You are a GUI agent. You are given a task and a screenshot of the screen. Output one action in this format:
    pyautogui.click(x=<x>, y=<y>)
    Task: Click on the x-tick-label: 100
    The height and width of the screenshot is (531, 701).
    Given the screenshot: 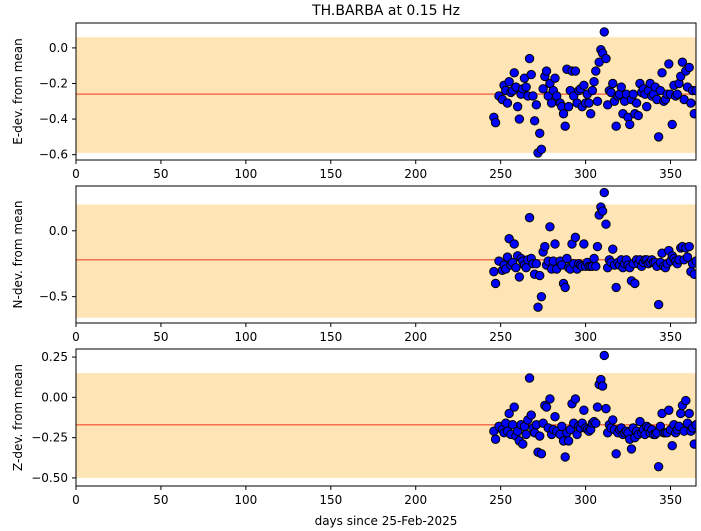 What is the action you would take?
    pyautogui.click(x=245, y=337)
    